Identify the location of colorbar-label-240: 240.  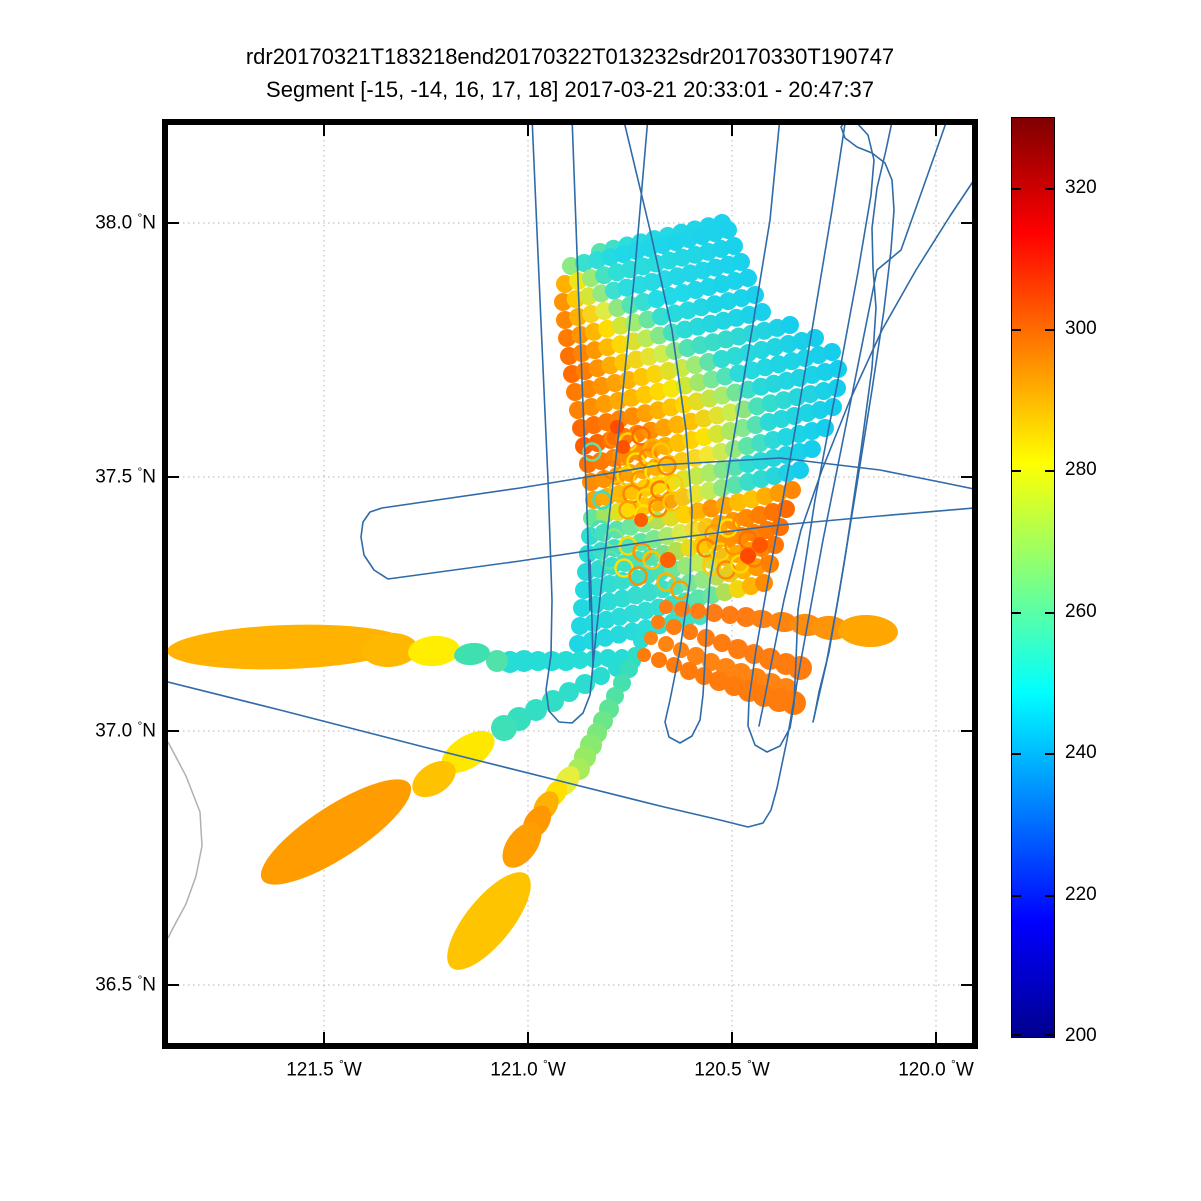
(1081, 753).